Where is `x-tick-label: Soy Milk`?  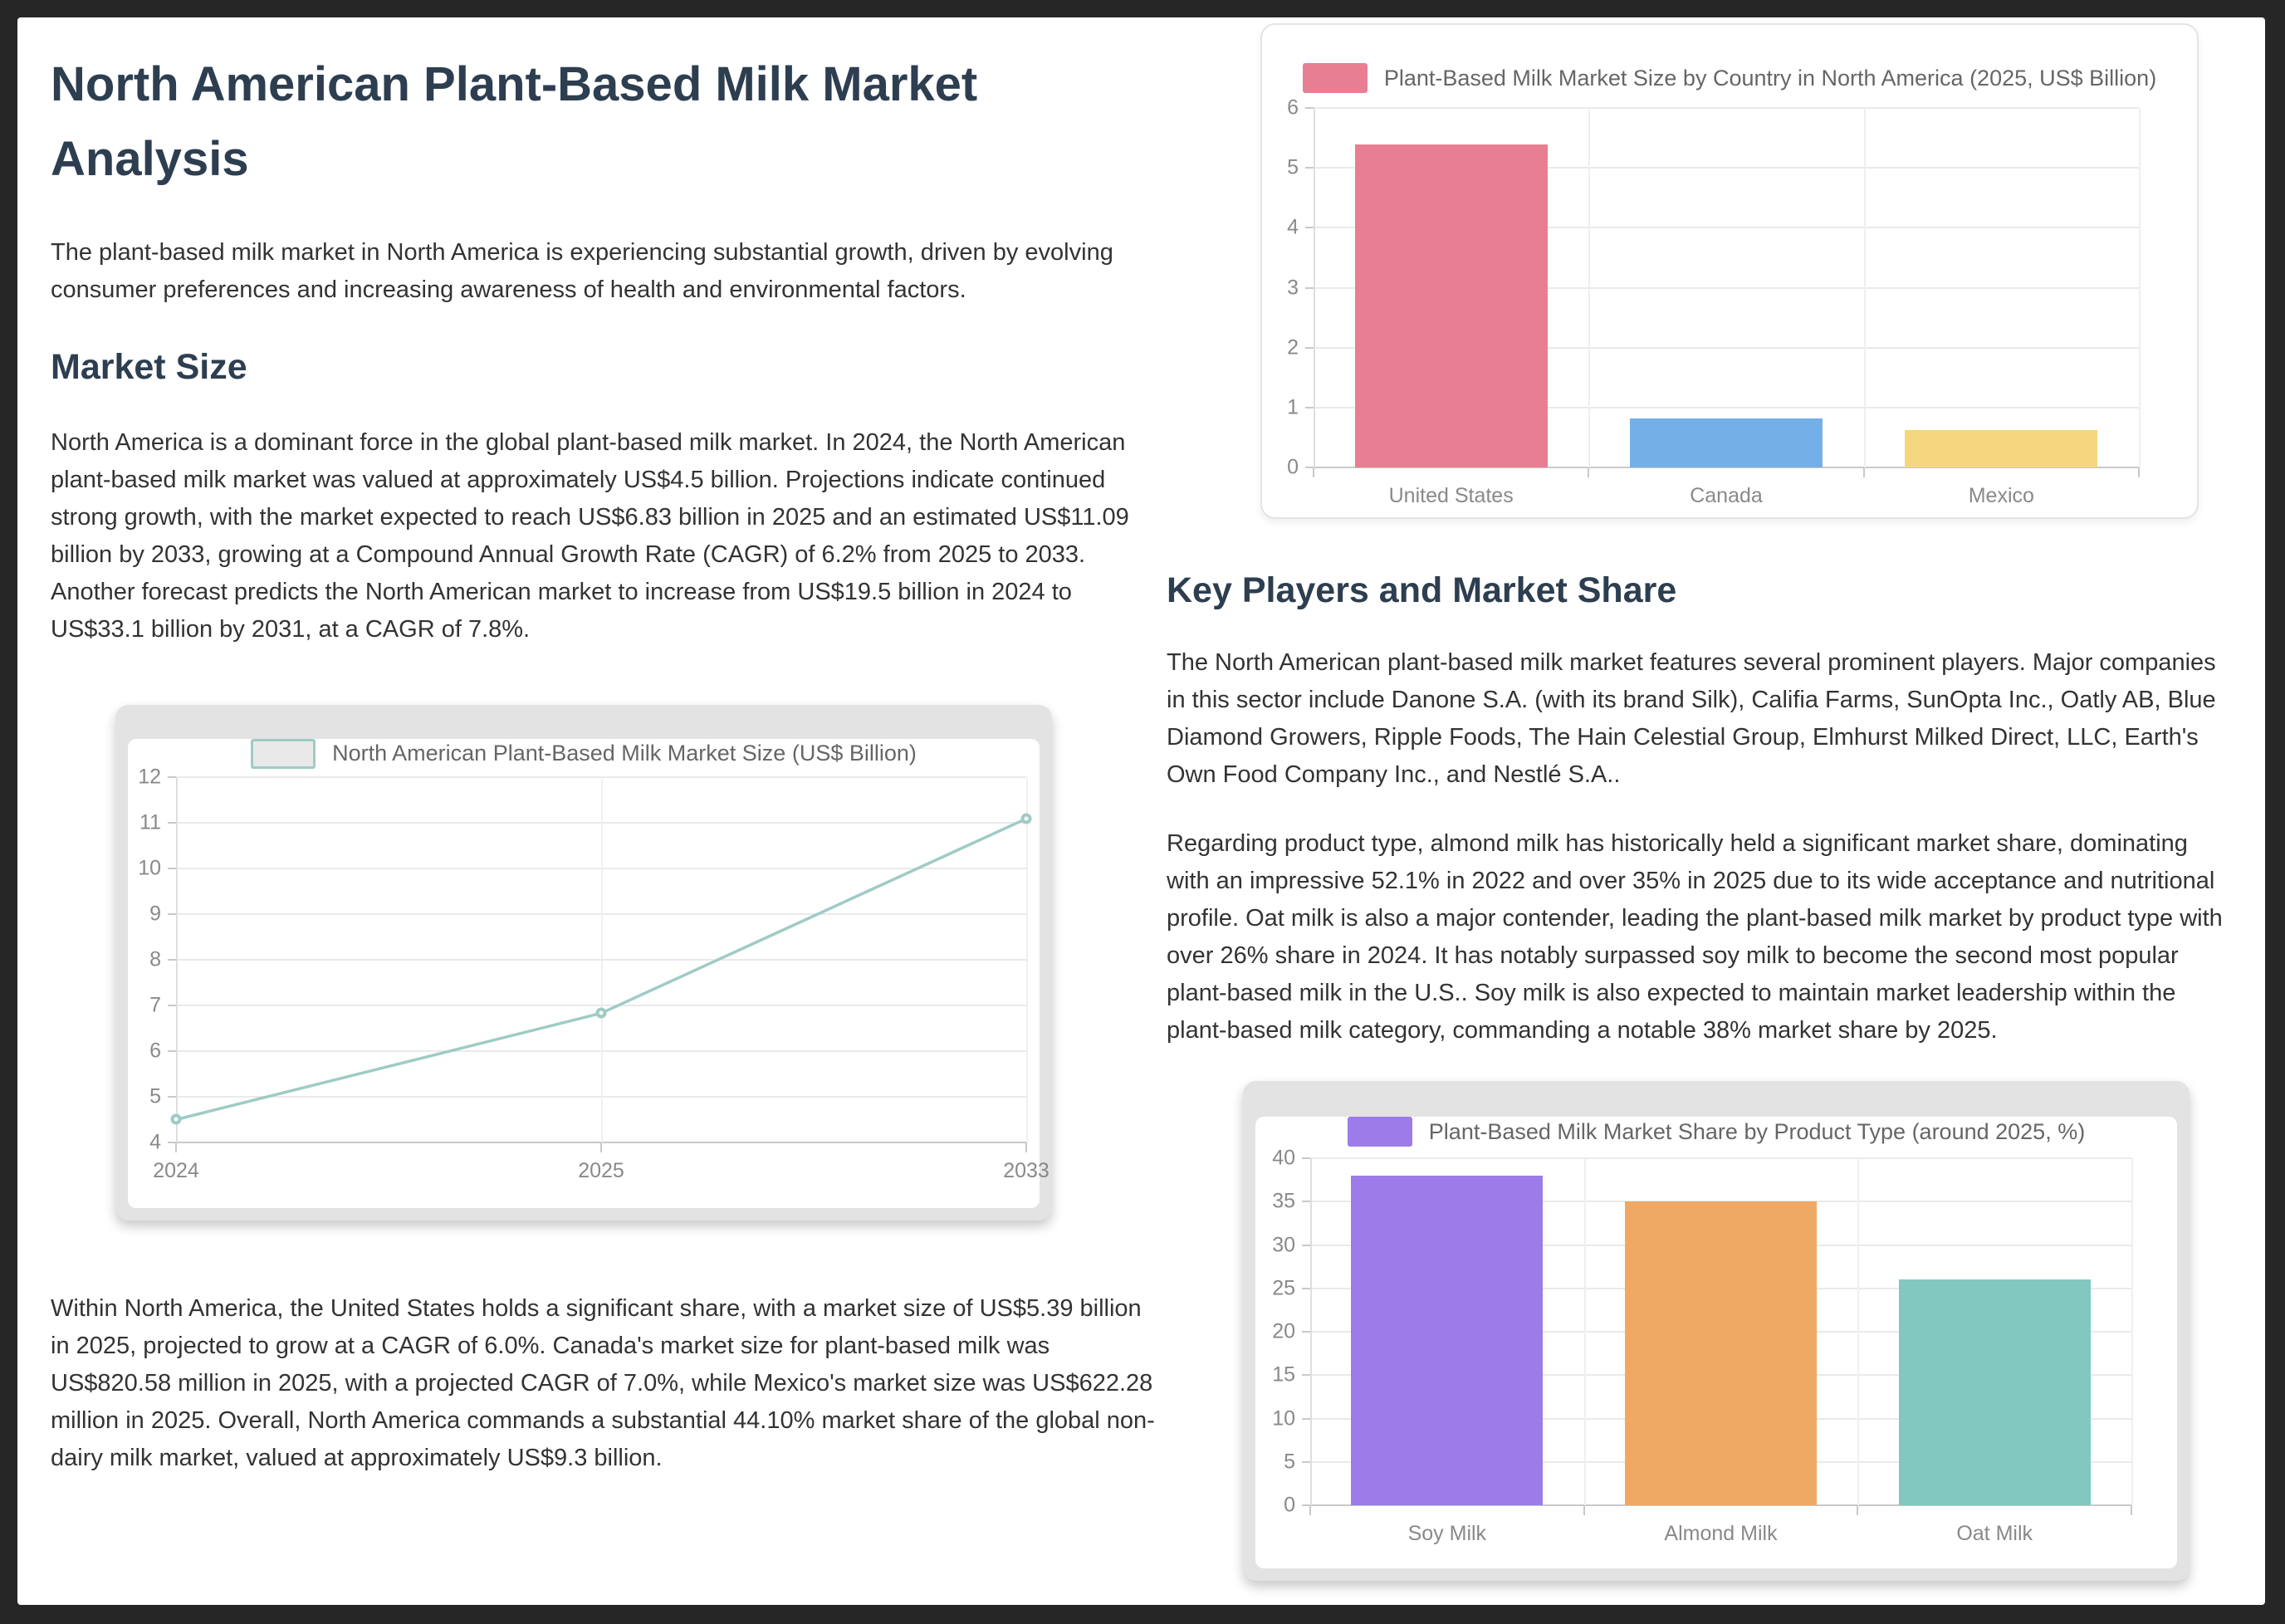
x-tick-label: Soy Milk is located at coordinates (1447, 1533).